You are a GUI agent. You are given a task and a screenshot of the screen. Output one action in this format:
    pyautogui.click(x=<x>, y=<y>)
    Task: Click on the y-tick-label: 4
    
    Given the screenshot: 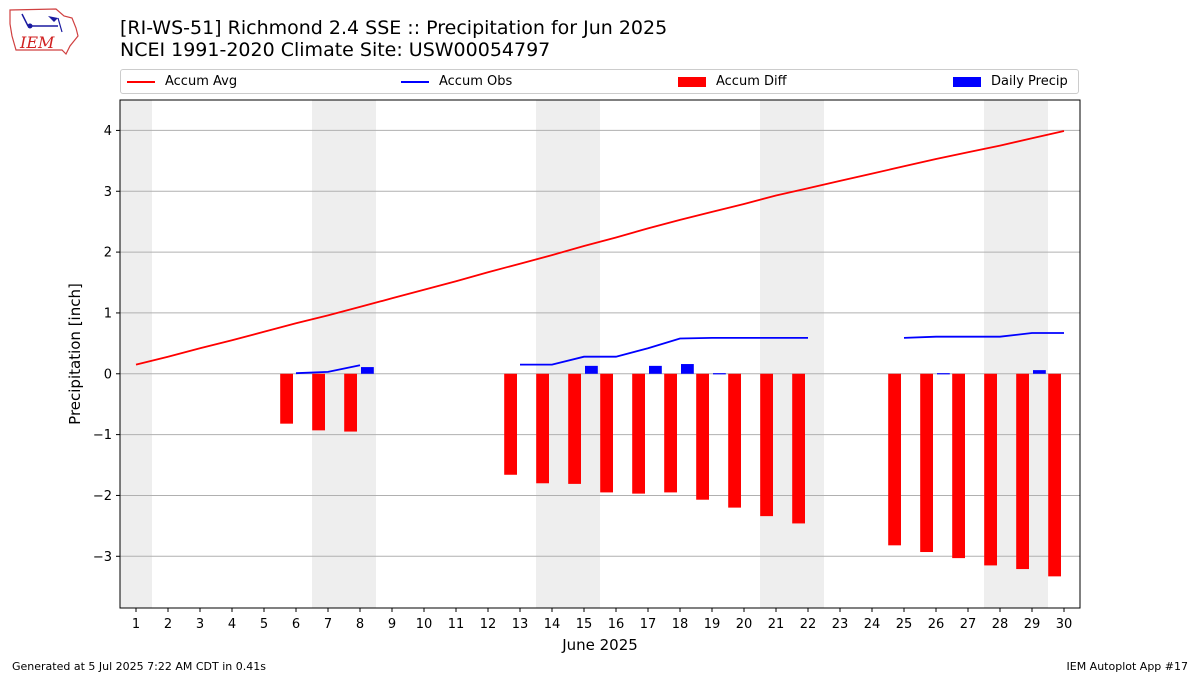 What is the action you would take?
    pyautogui.click(x=108, y=131)
    